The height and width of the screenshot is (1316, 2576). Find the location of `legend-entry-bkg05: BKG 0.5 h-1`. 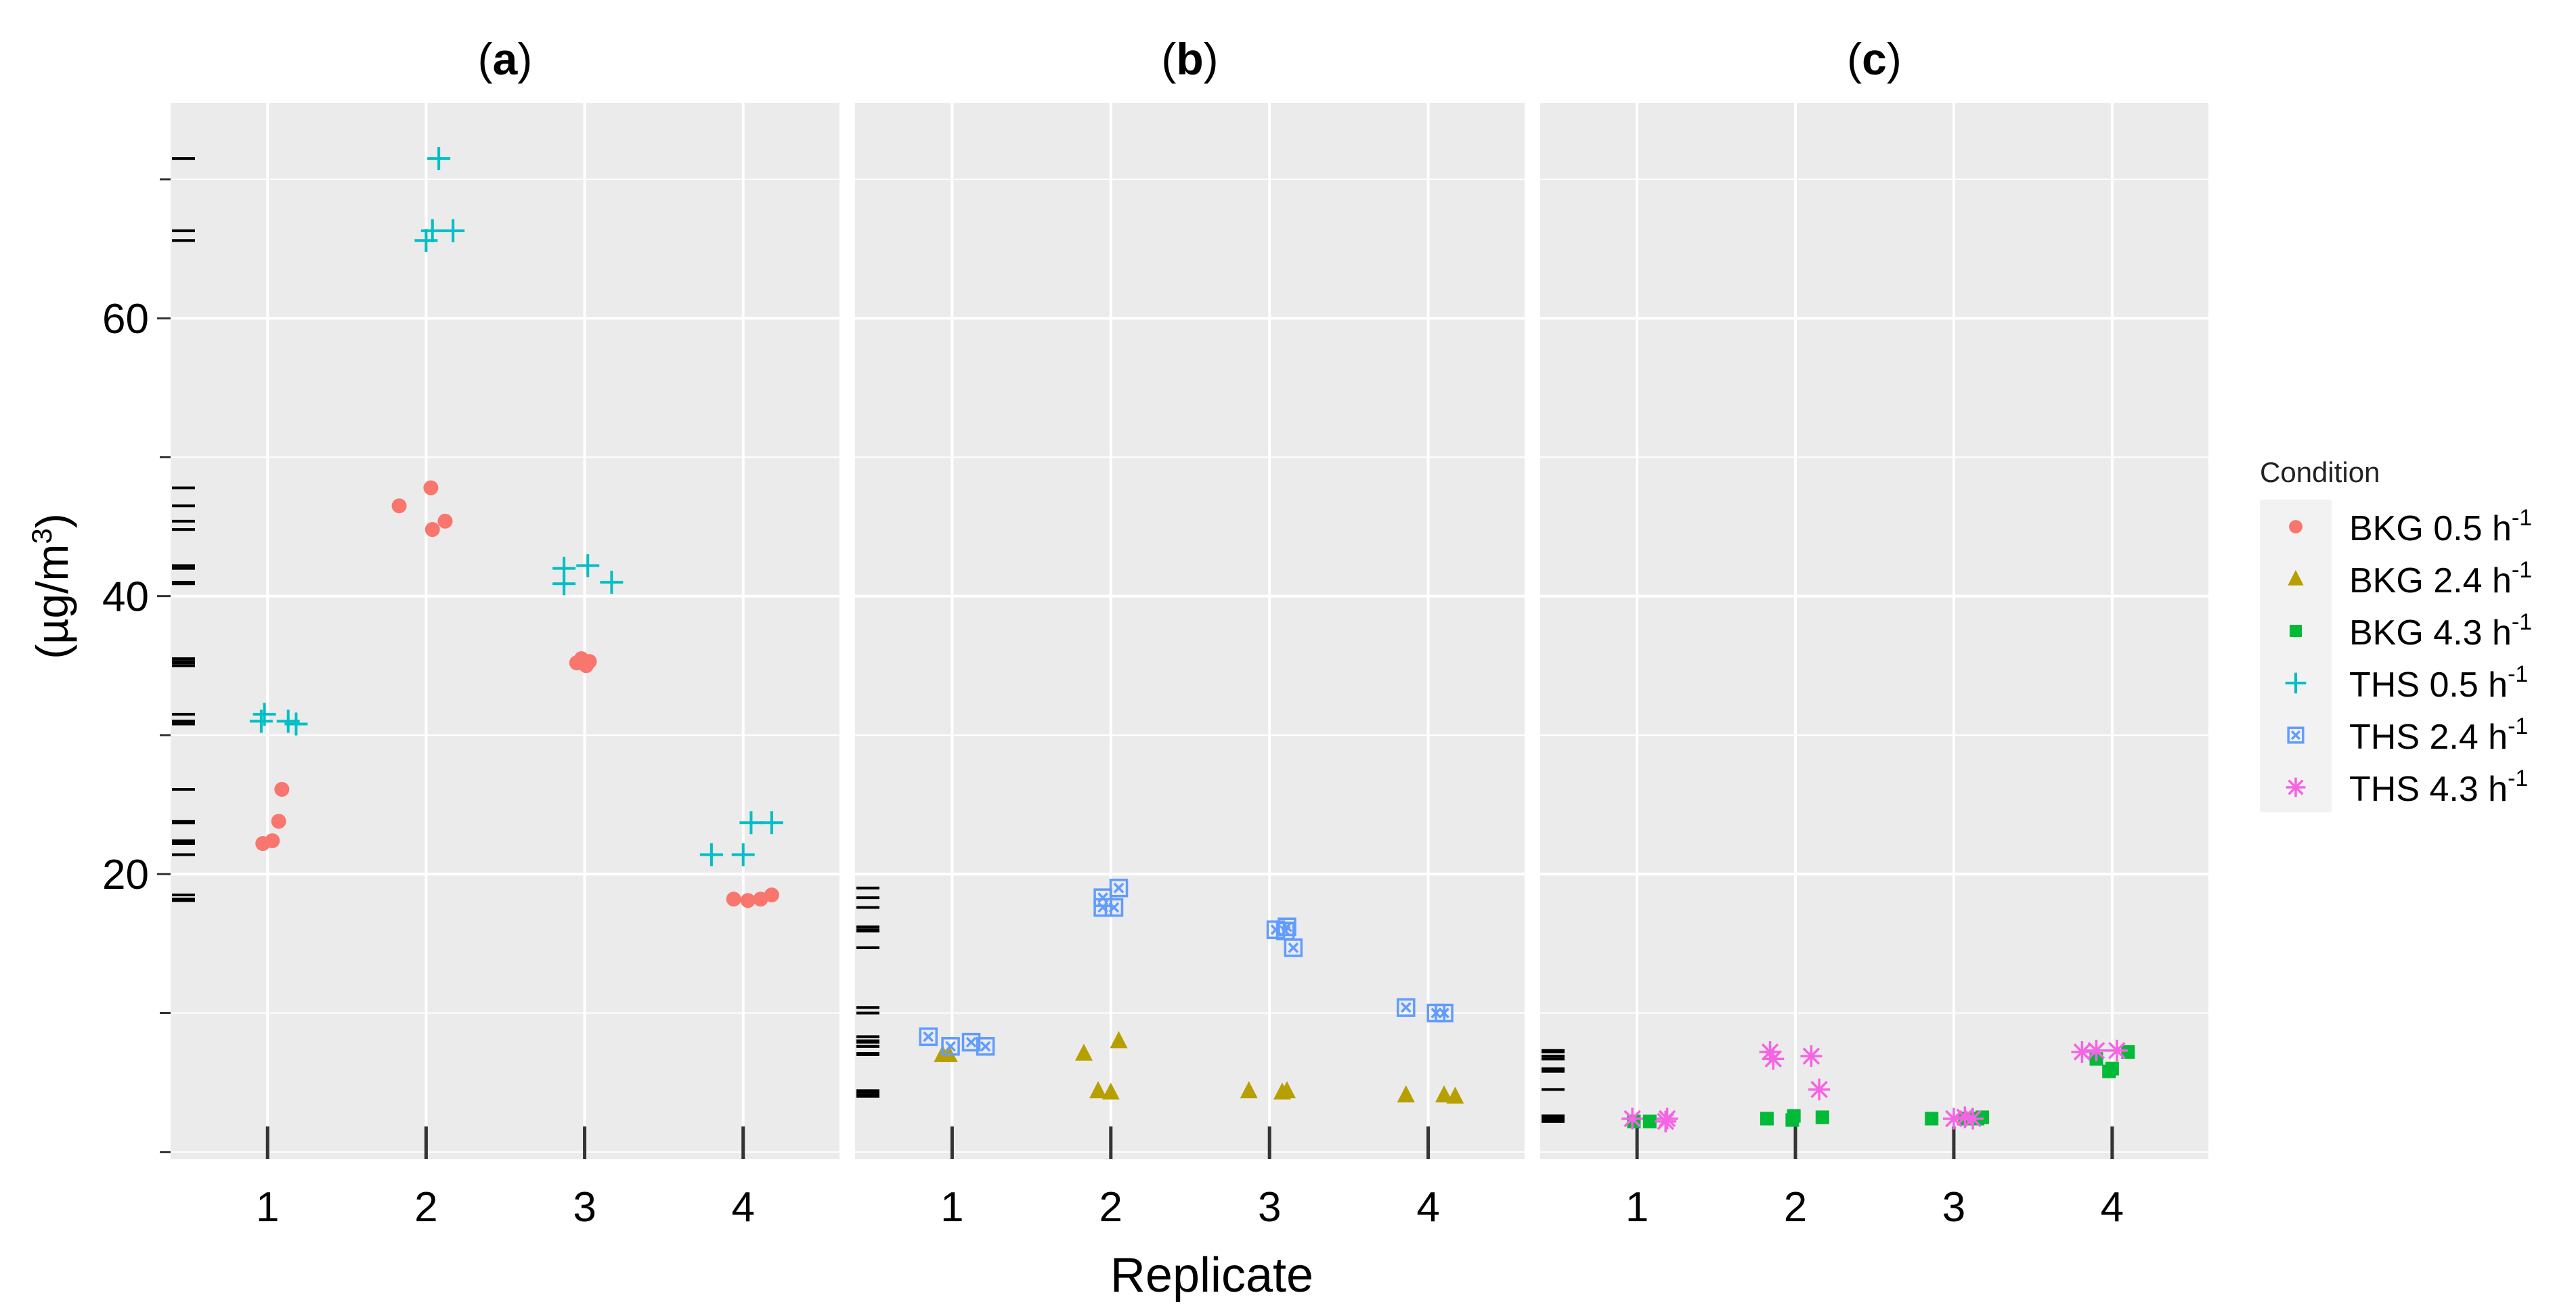

legend-entry-bkg05: BKG 0.5 h-1 is located at coordinates (2410, 526).